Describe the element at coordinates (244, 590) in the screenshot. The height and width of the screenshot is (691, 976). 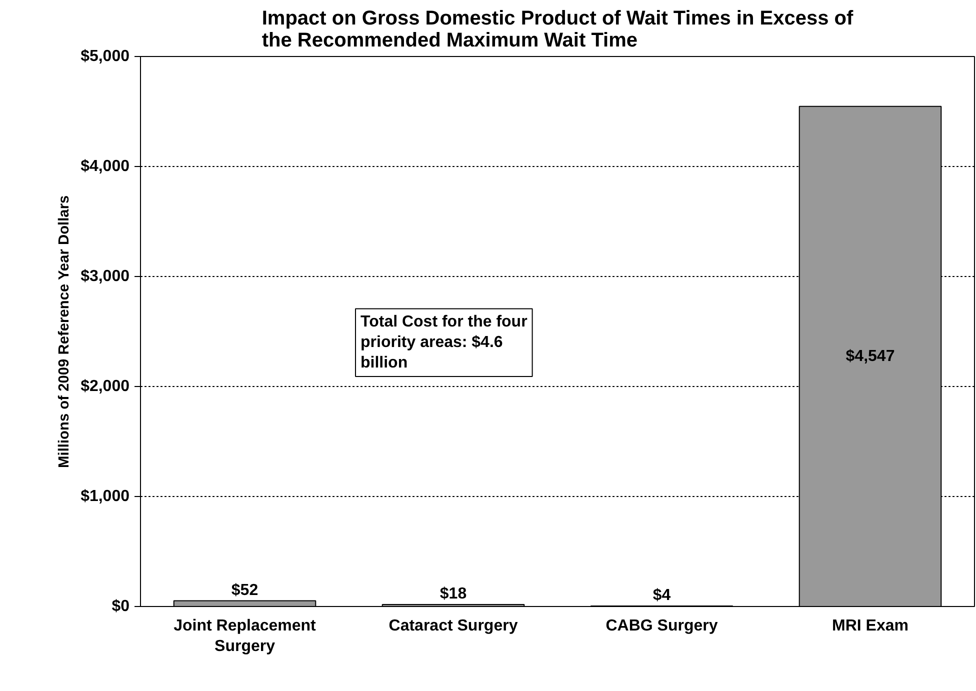
I see `data-label: $52` at that location.